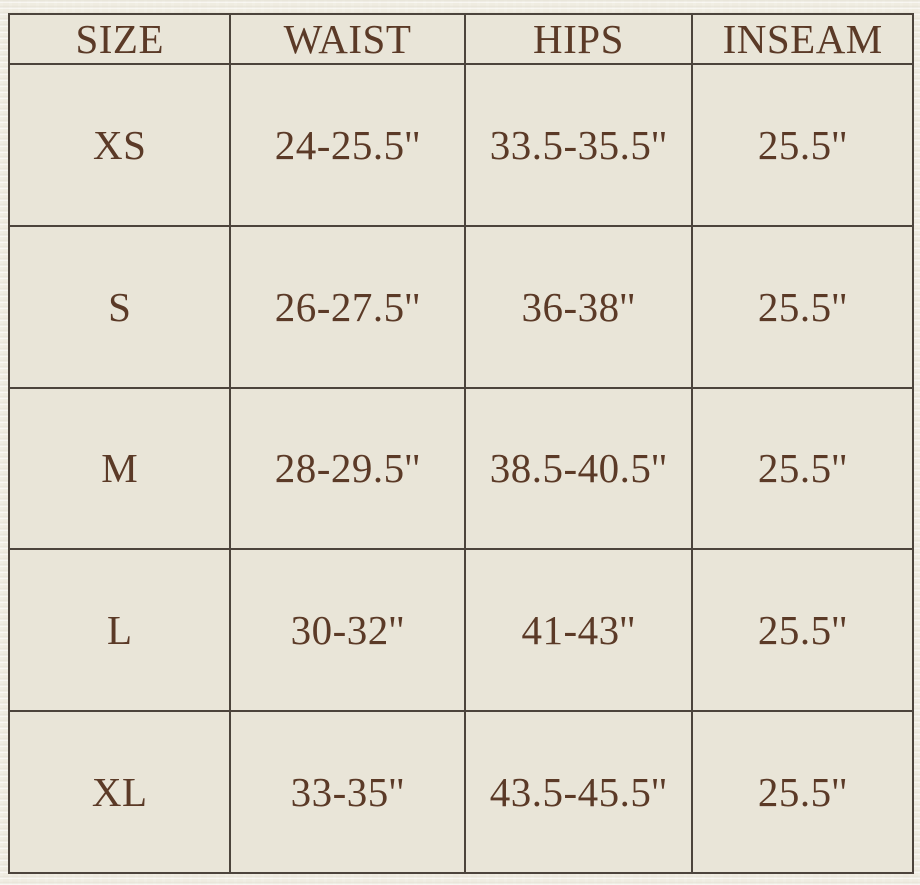 The height and width of the screenshot is (885, 920). I want to click on cell-waist: 24-25.5'', so click(347, 145).